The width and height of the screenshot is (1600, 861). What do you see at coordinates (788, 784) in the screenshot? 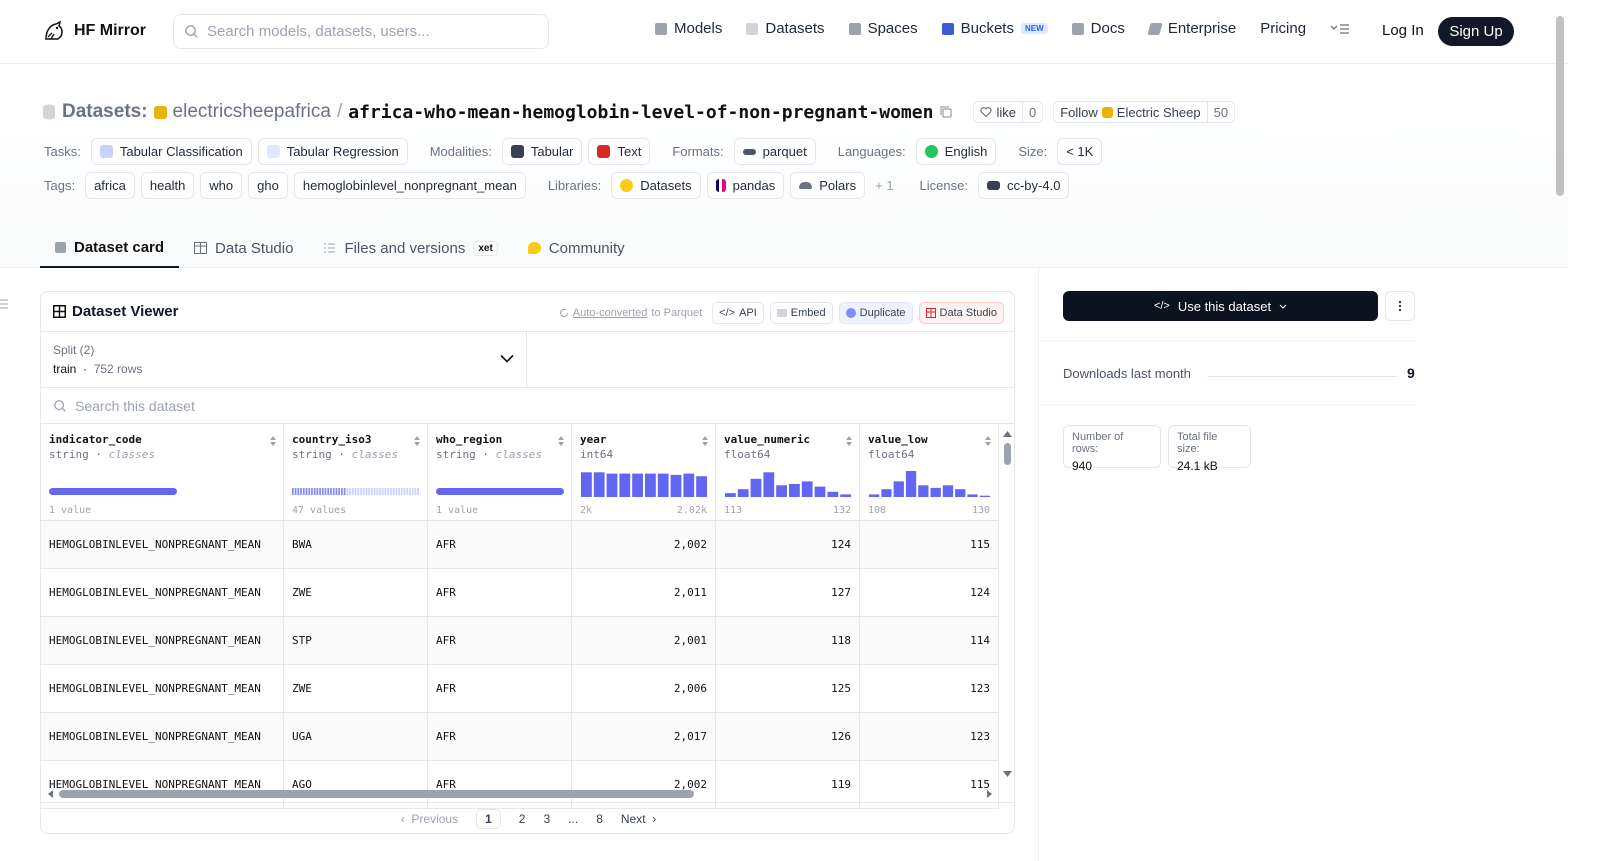
I see `table-cell: 119` at bounding box center [788, 784].